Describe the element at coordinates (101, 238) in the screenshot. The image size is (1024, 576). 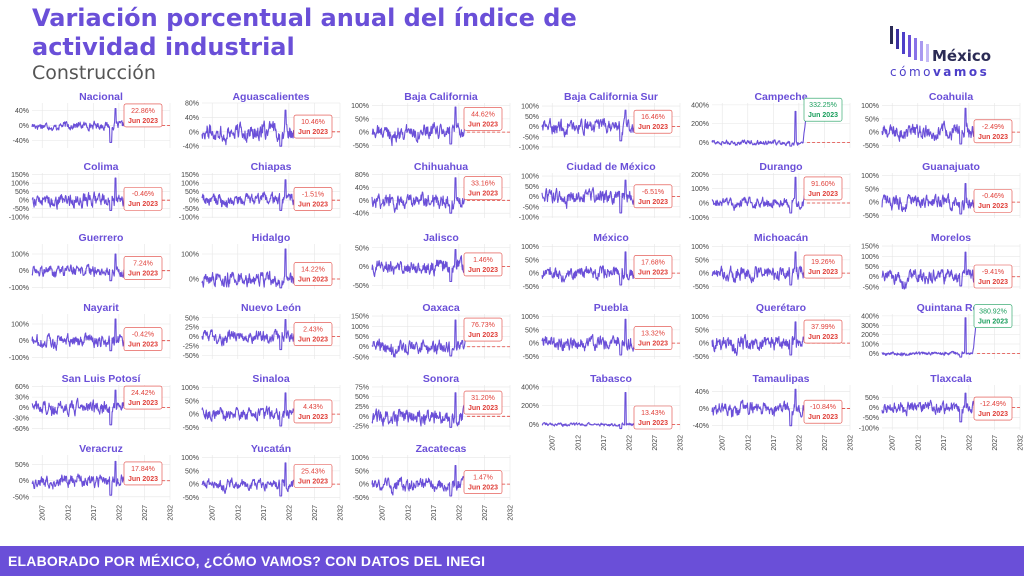
I see `panel-title: Guerrero` at that location.